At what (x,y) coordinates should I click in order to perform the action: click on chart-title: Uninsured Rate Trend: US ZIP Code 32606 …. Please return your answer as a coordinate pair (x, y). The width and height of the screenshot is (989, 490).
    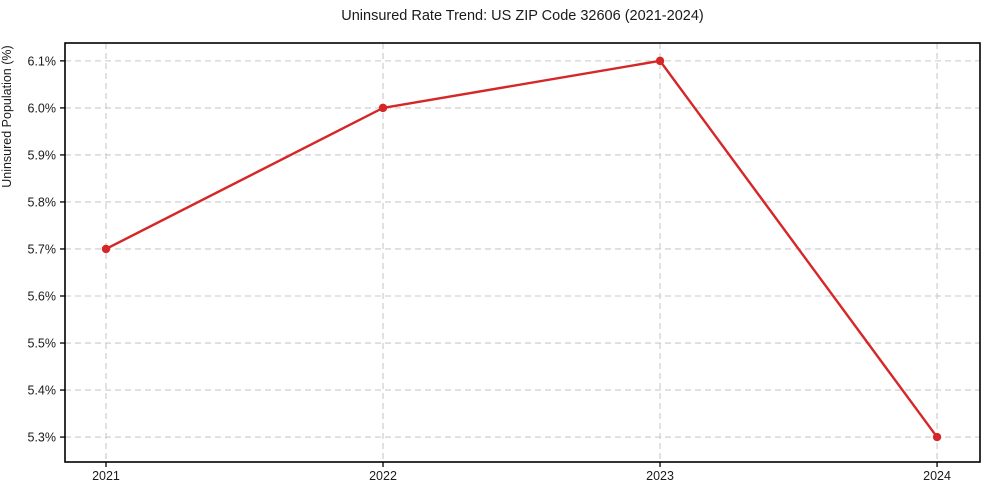
    Looking at the image, I should click on (522, 16).